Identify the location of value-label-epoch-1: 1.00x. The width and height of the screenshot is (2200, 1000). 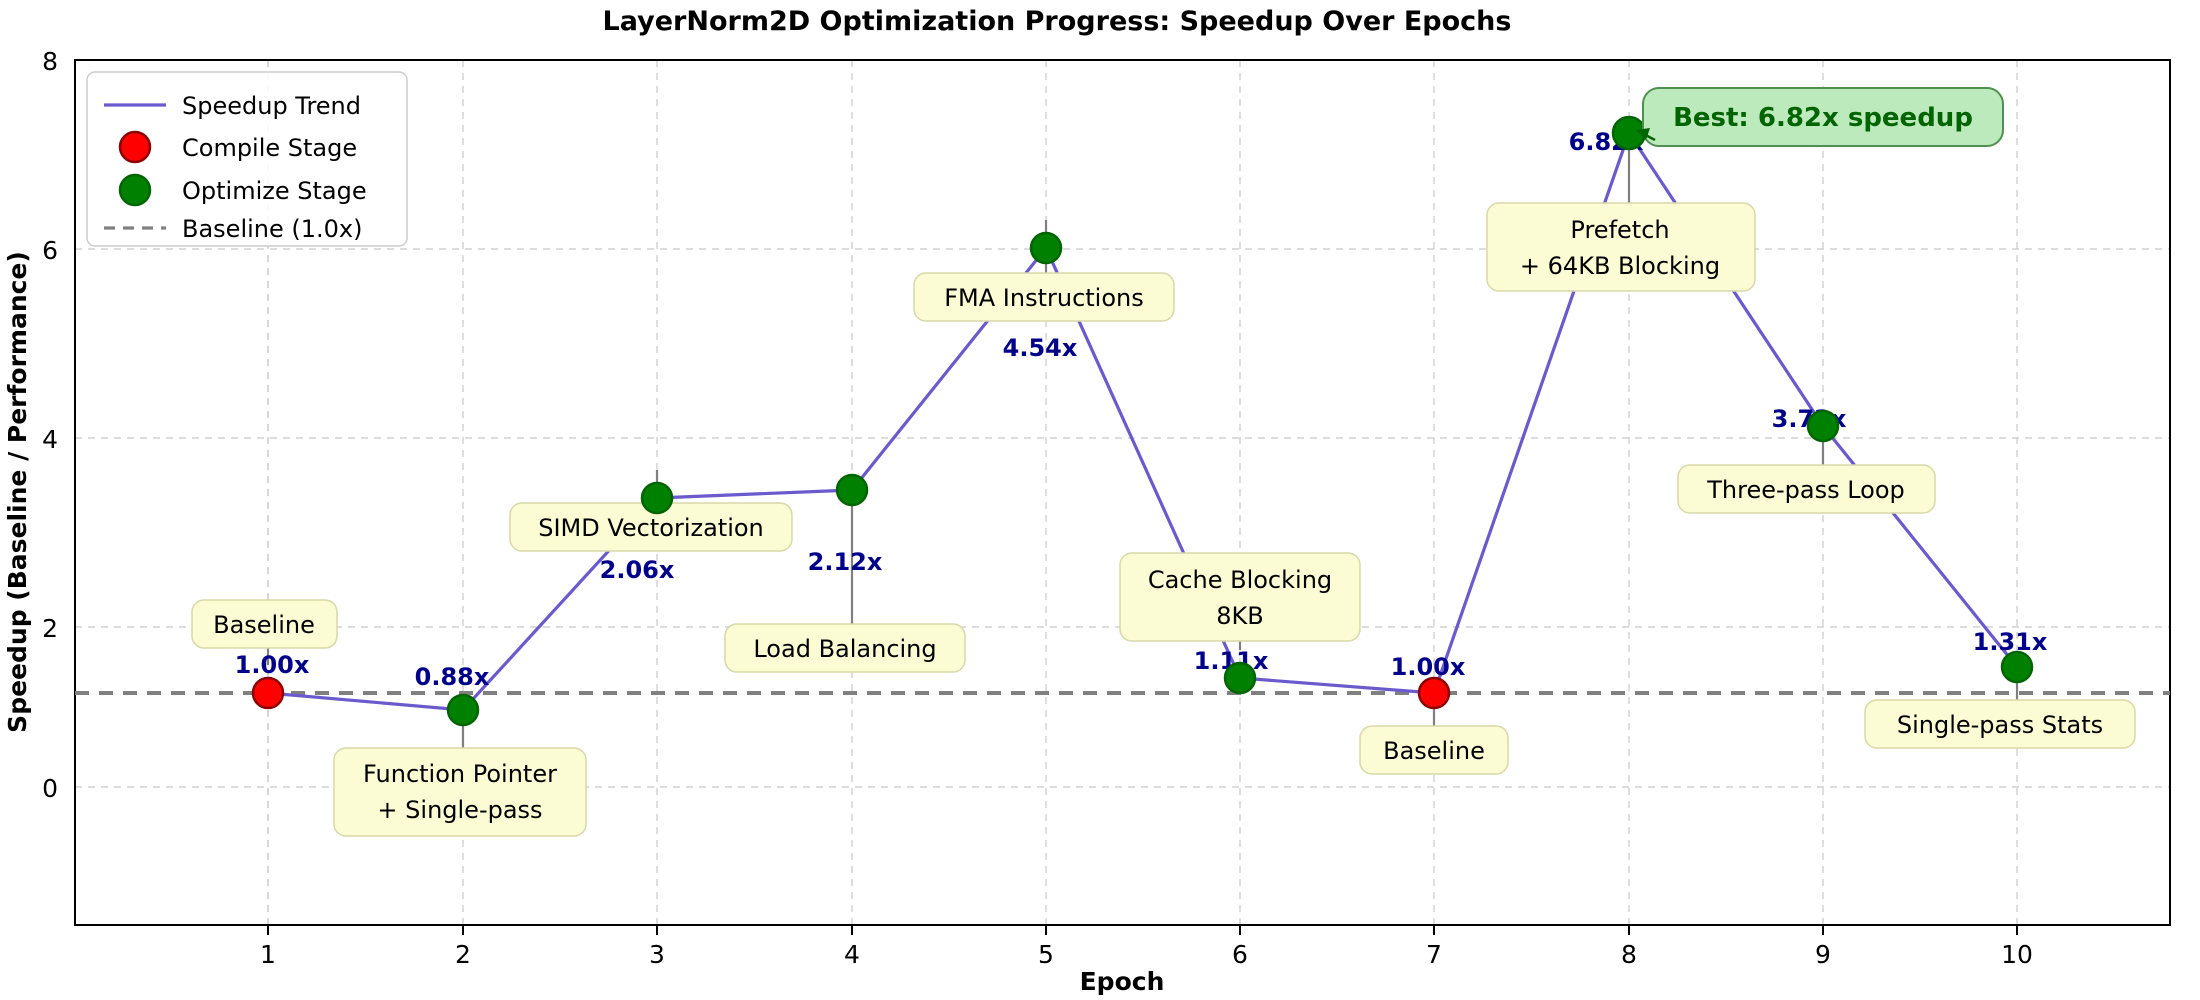
(272, 665).